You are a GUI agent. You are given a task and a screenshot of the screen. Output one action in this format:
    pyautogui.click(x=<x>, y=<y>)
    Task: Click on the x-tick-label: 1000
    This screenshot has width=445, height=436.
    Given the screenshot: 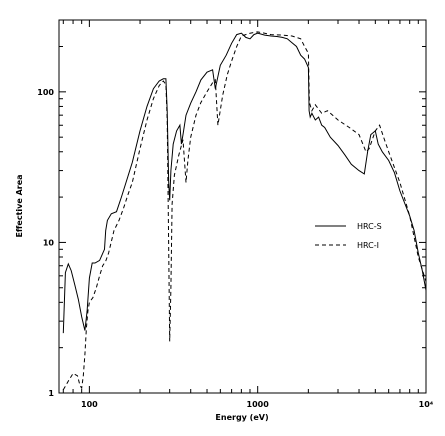 What is the action you would take?
    pyautogui.click(x=258, y=404)
    